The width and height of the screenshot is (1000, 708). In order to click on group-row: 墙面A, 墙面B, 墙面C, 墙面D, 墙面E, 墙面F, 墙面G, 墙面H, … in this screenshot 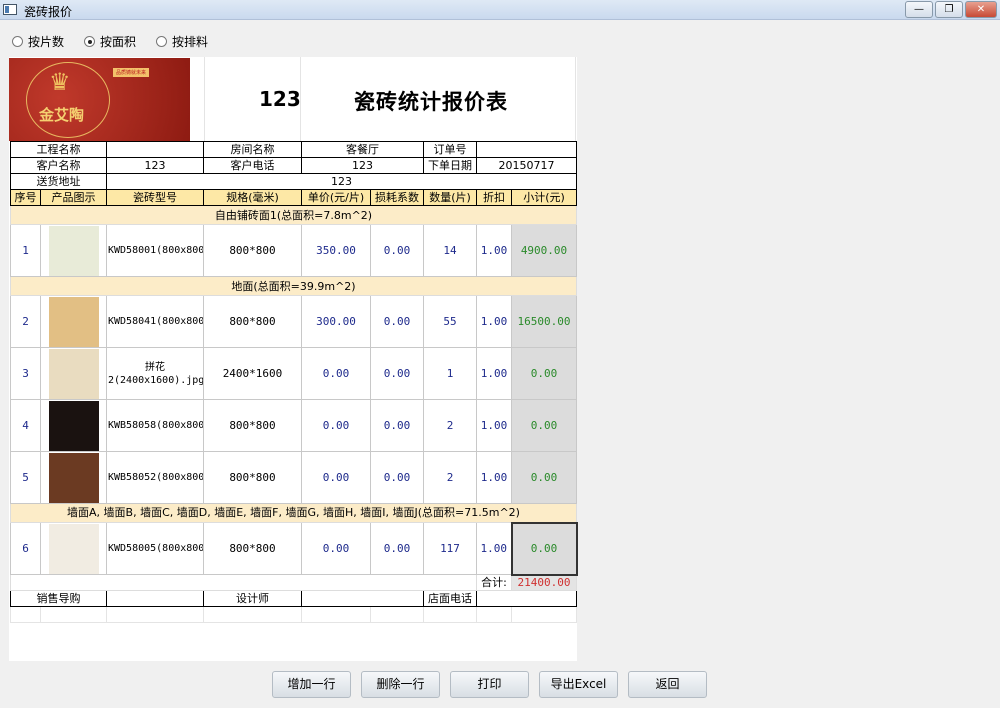, I will do `click(293, 513)`.